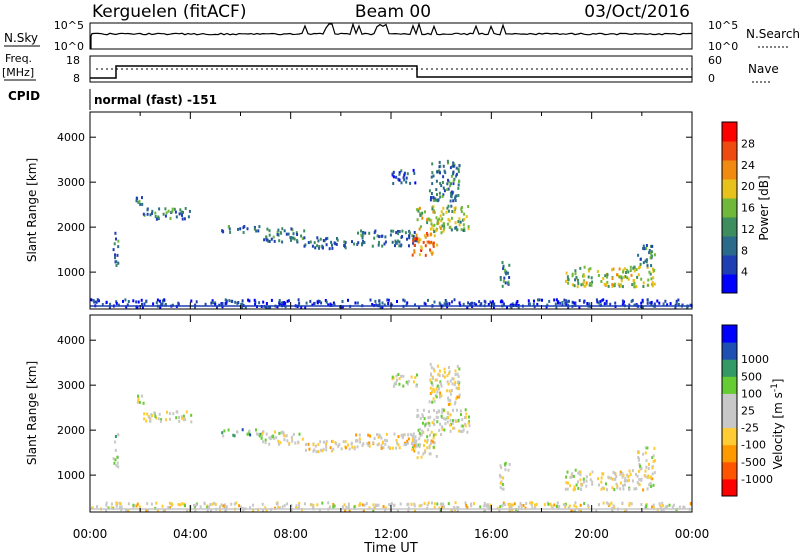 This screenshot has height=554, width=800. Describe the element at coordinates (729, 132) in the screenshot. I see `power-colorbar-swatch` at that location.